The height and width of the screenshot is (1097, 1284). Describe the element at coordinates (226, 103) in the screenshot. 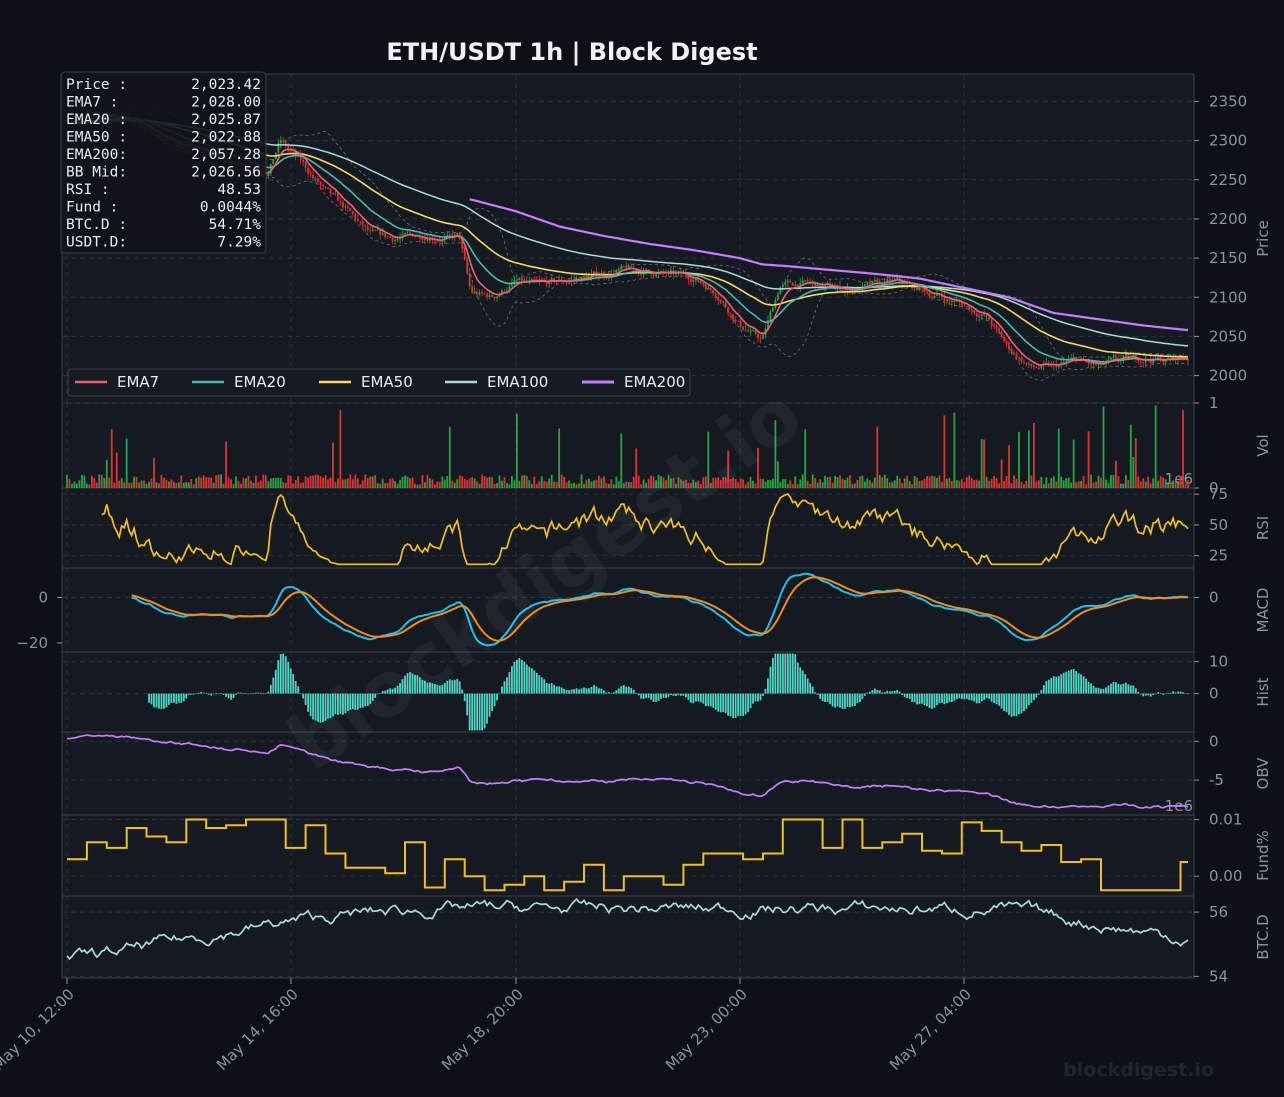

I see `info-value: 2,028.00` at that location.